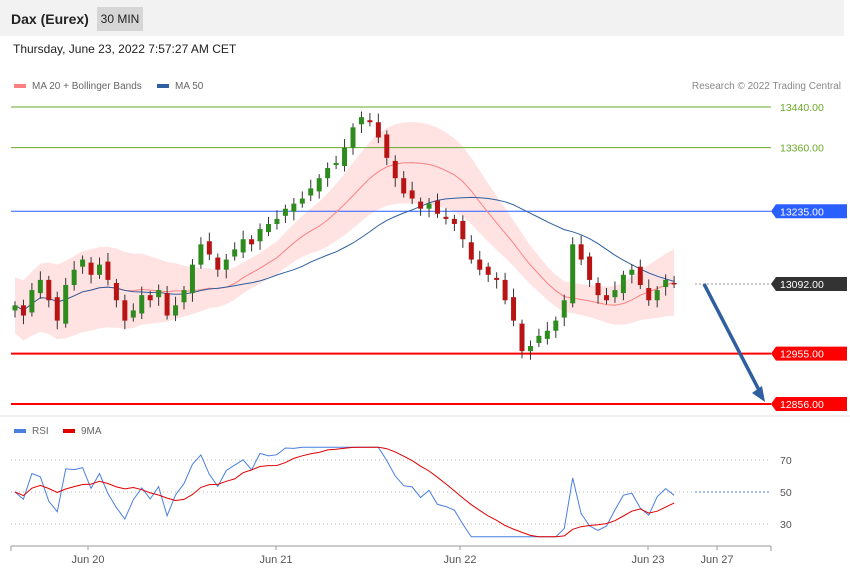 This screenshot has width=850, height=576. I want to click on rsi-tick-1: 50, so click(786, 493).